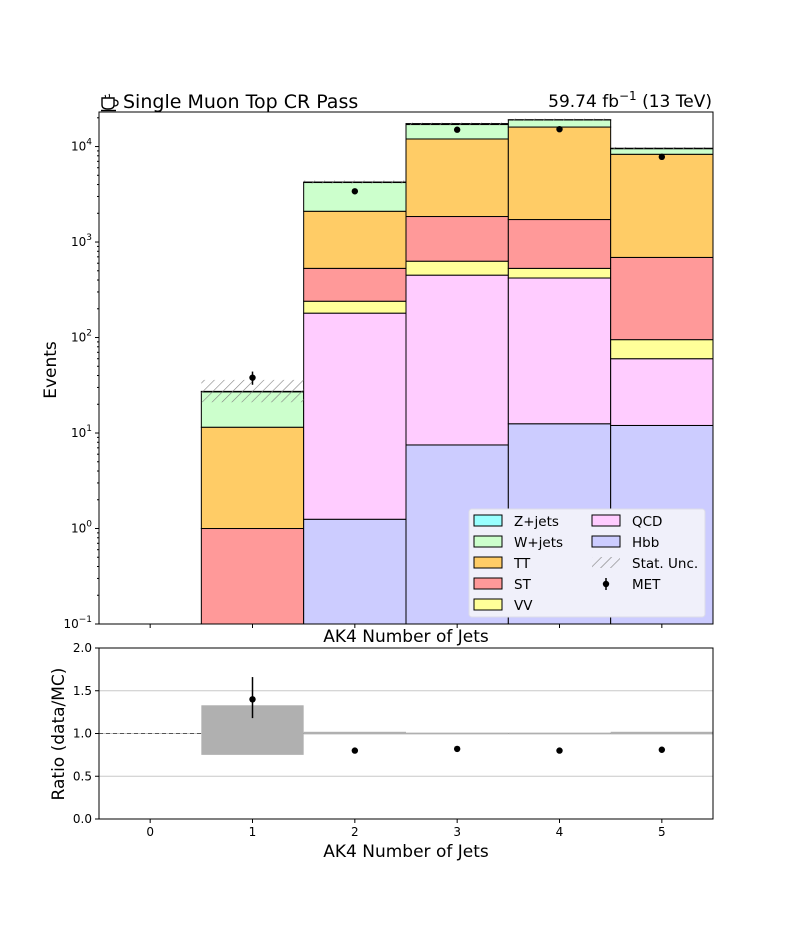  I want to click on ratio-point-bin2, so click(355, 750).